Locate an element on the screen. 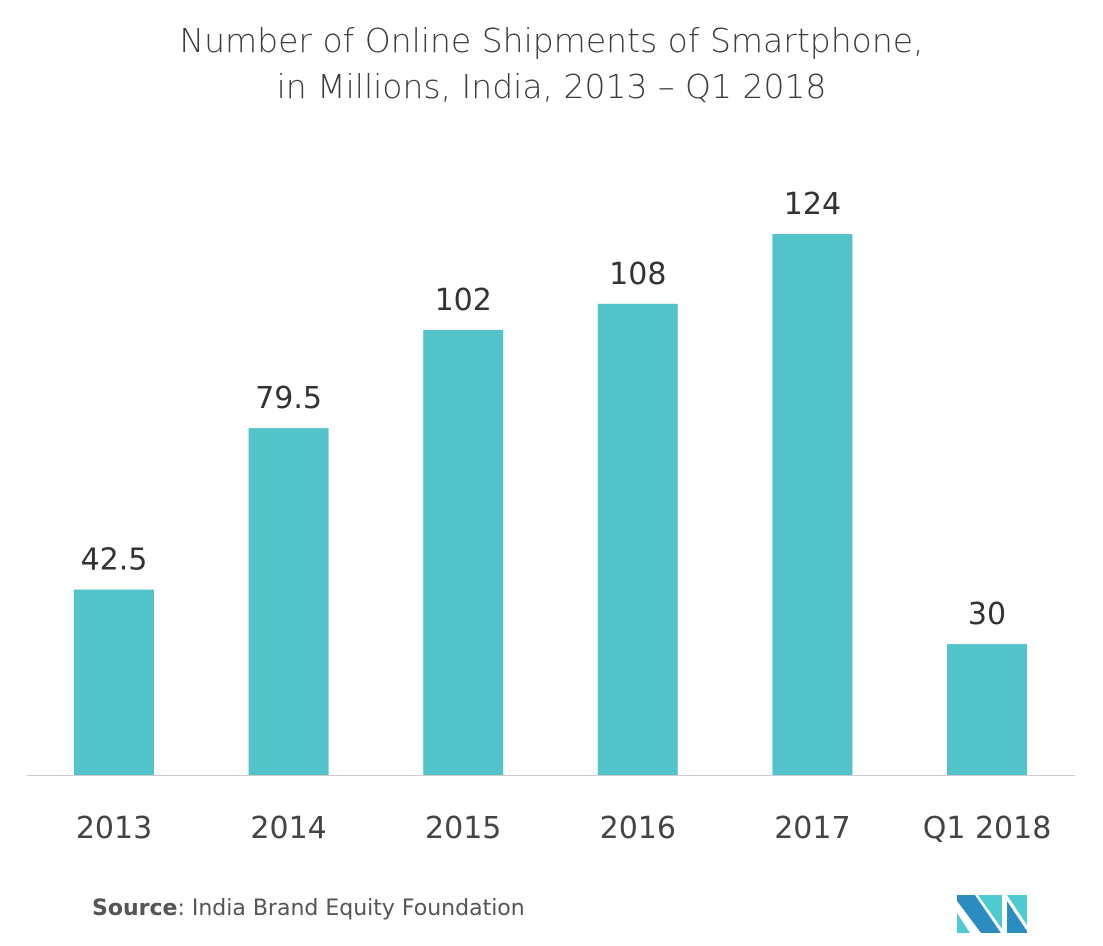 The image size is (1103, 946). data-label: 30 is located at coordinates (987, 614).